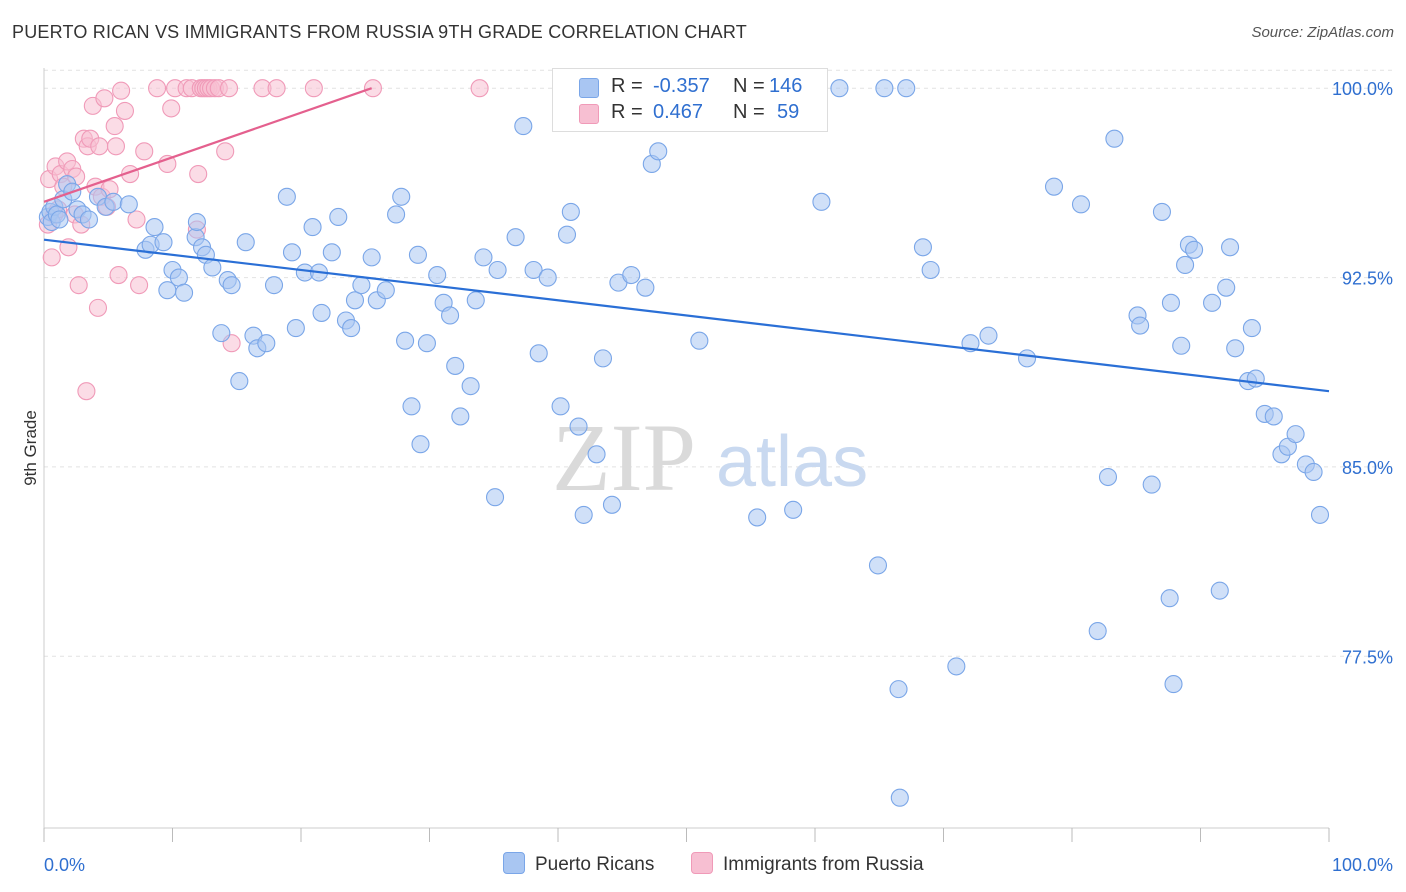 Image resolution: width=1406 pixels, height=892 pixels. What do you see at coordinates (788, 112) in the screenshot?
I see `n-value: 59` at bounding box center [788, 112].